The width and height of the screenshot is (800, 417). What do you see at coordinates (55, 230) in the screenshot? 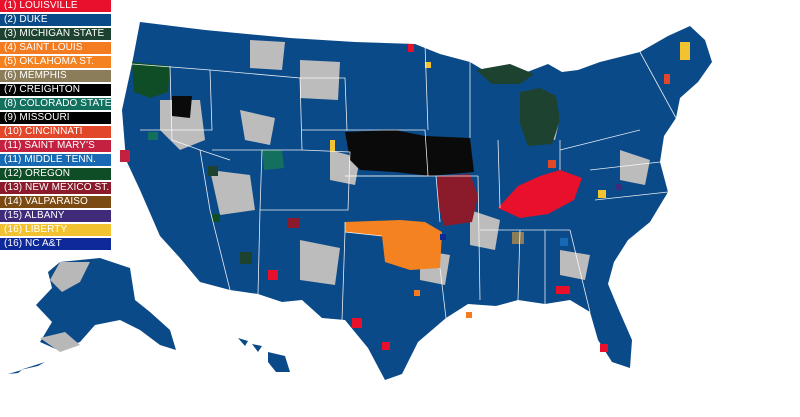
I see `legend-item: (16) LIBERTY` at bounding box center [55, 230].